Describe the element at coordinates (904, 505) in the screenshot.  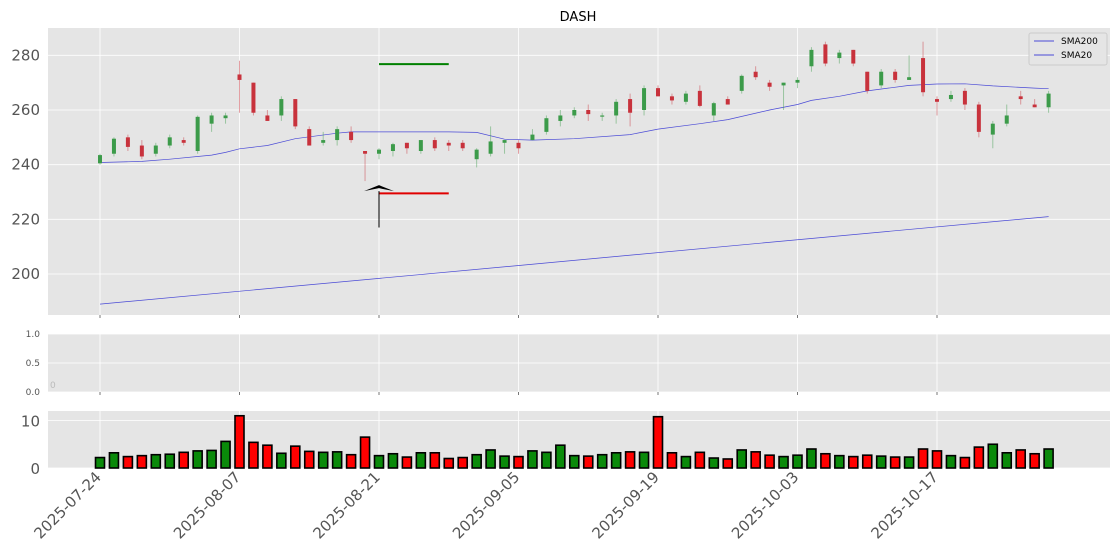
I see `date-tick-label: 2025-10-17` at that location.